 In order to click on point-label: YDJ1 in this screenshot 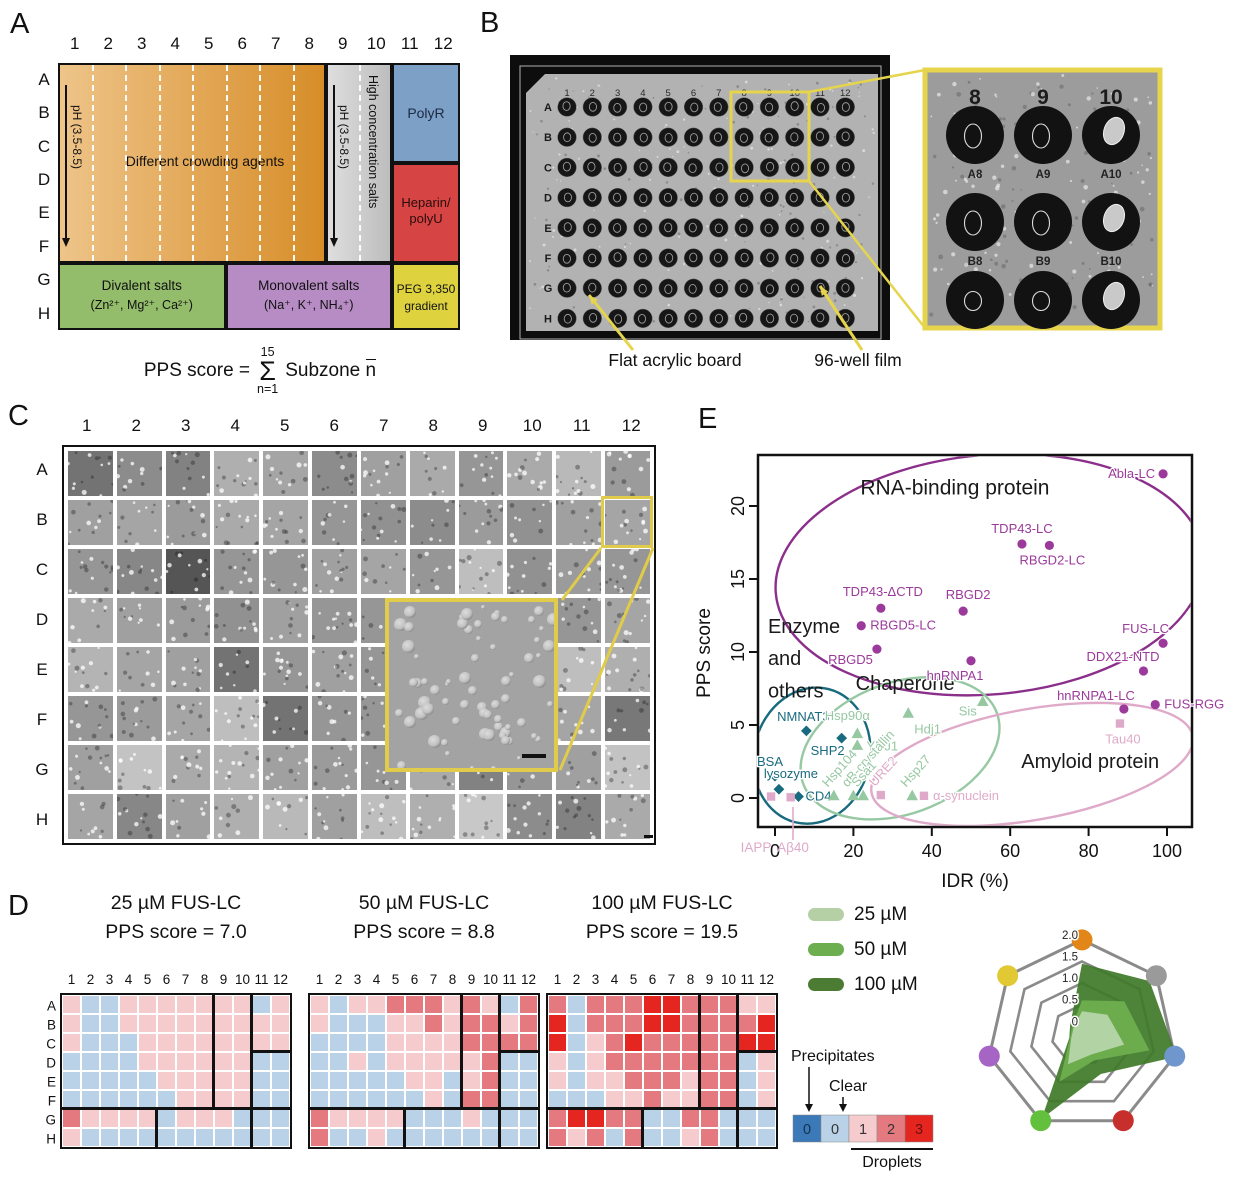, I will do `click(882, 745)`.